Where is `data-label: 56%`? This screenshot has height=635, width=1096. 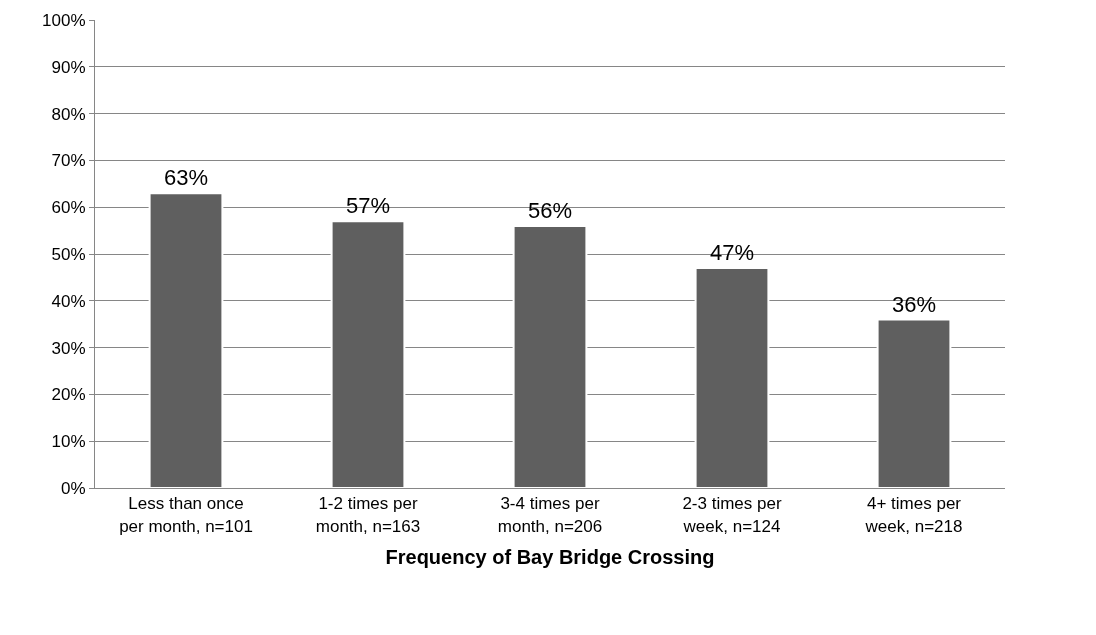
data-label: 56% is located at coordinates (550, 210).